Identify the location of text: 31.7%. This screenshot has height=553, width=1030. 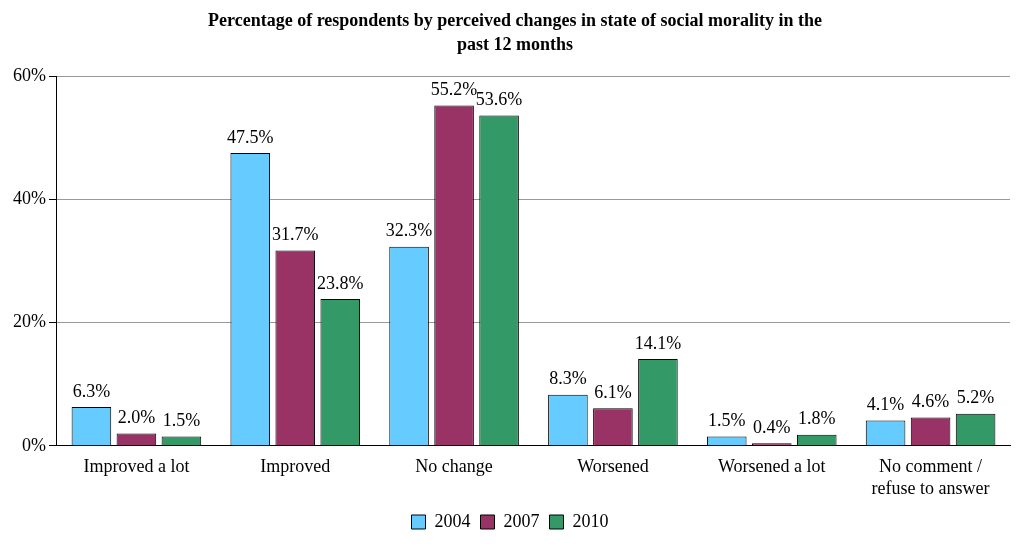
(295, 234).